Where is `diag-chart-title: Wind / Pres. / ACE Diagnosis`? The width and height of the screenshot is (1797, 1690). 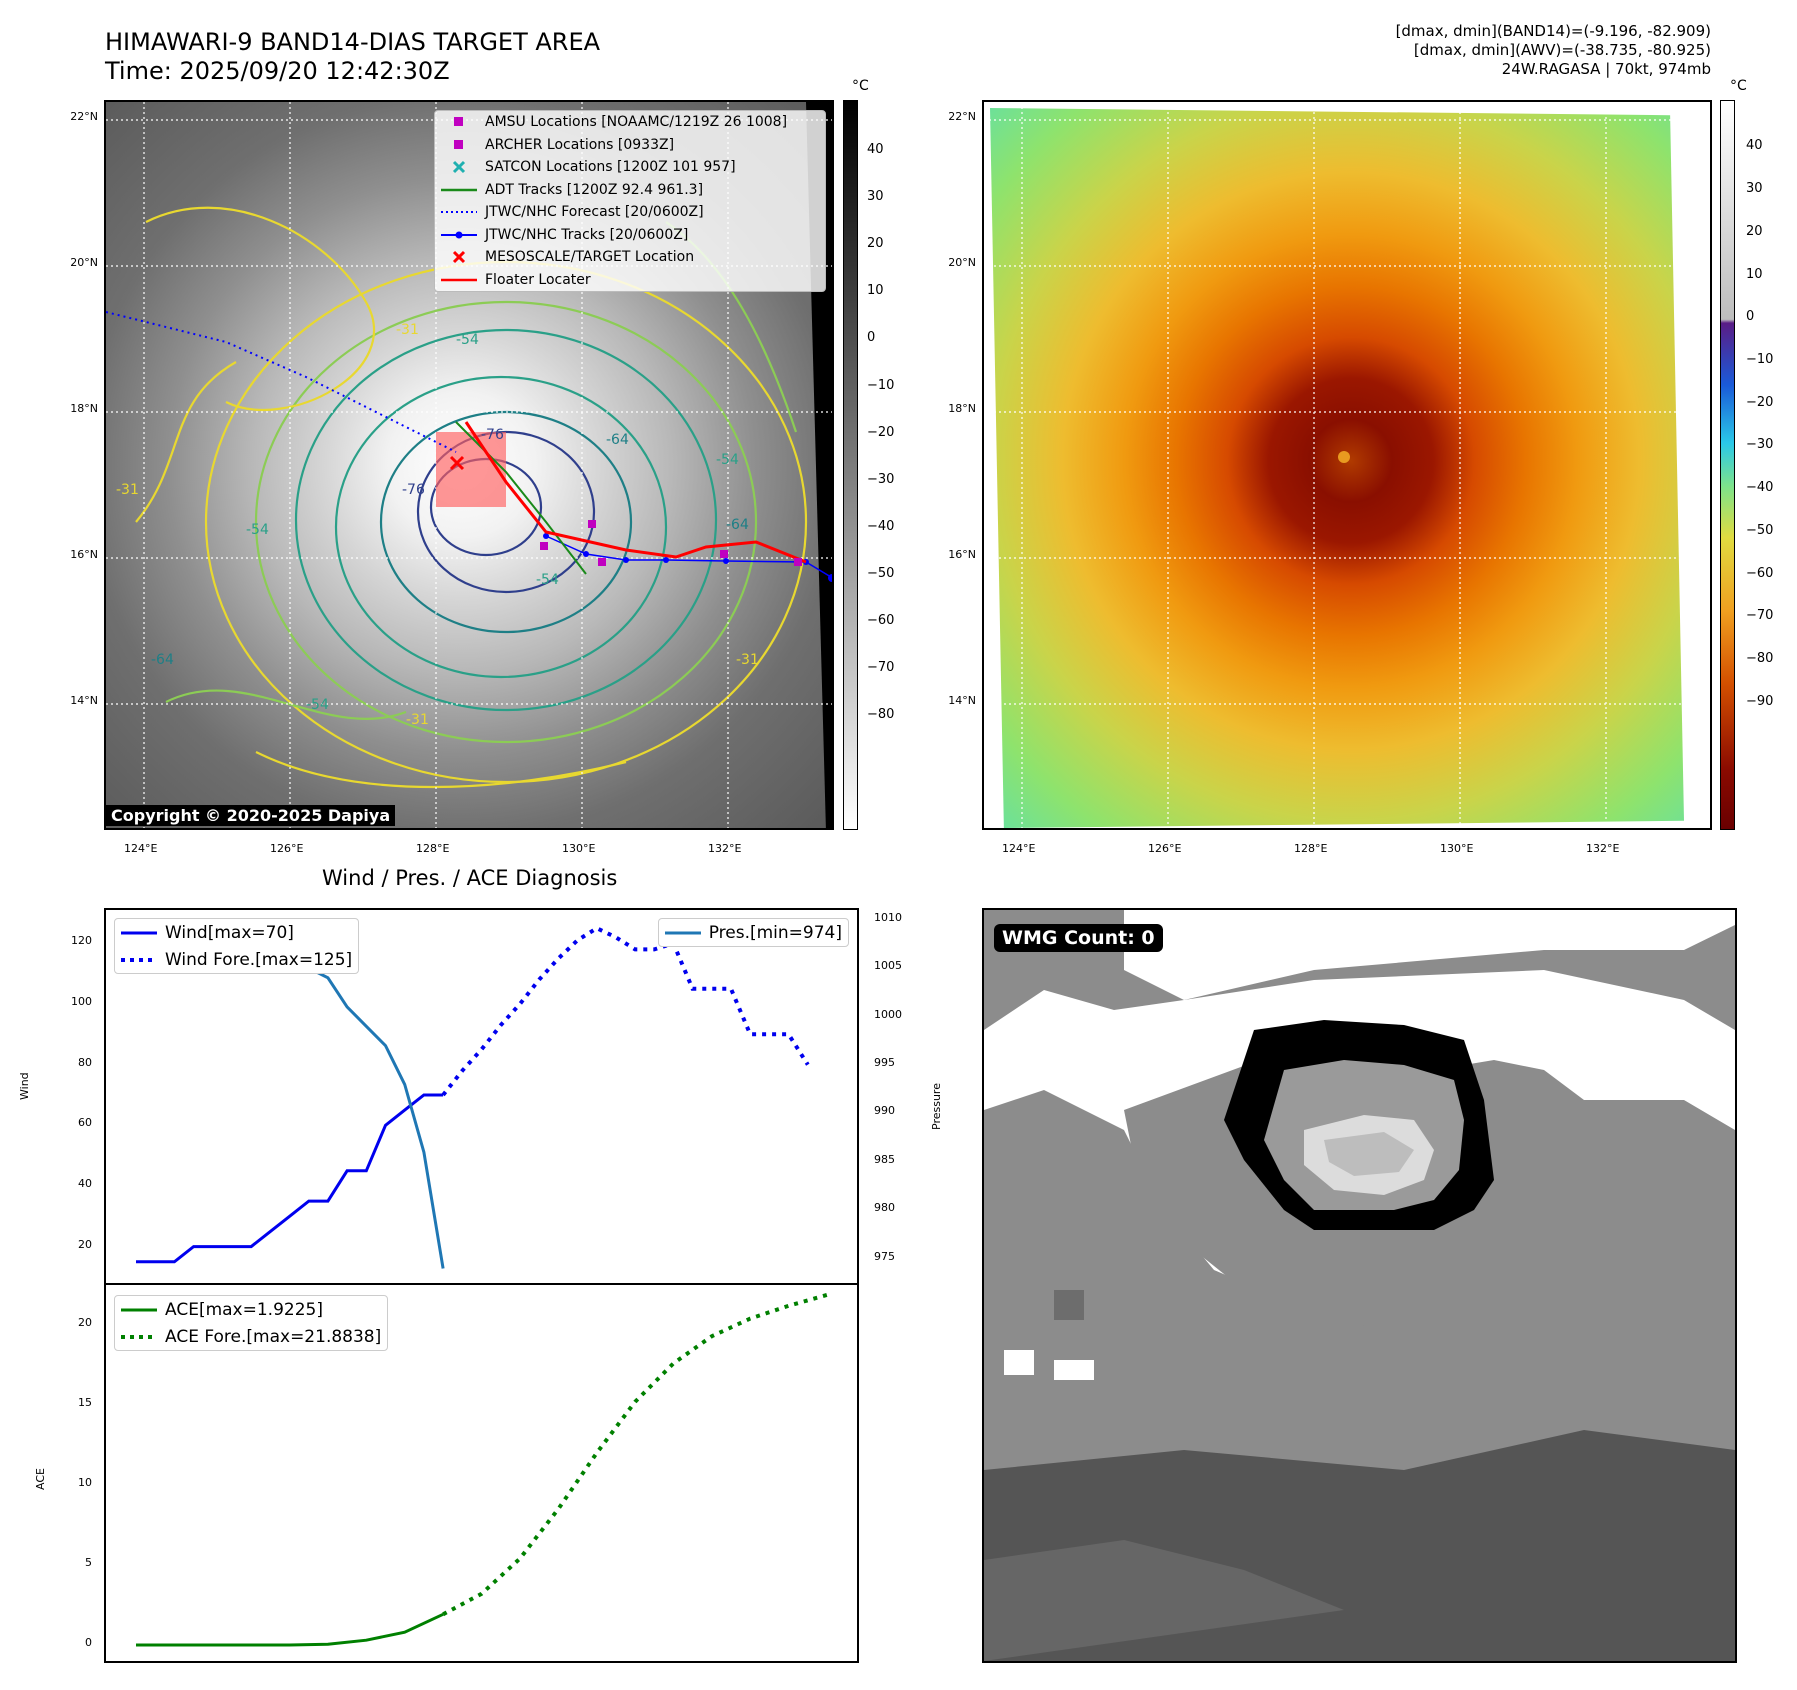 diag-chart-title: Wind / Pres. / ACE Diagnosis is located at coordinates (470, 878).